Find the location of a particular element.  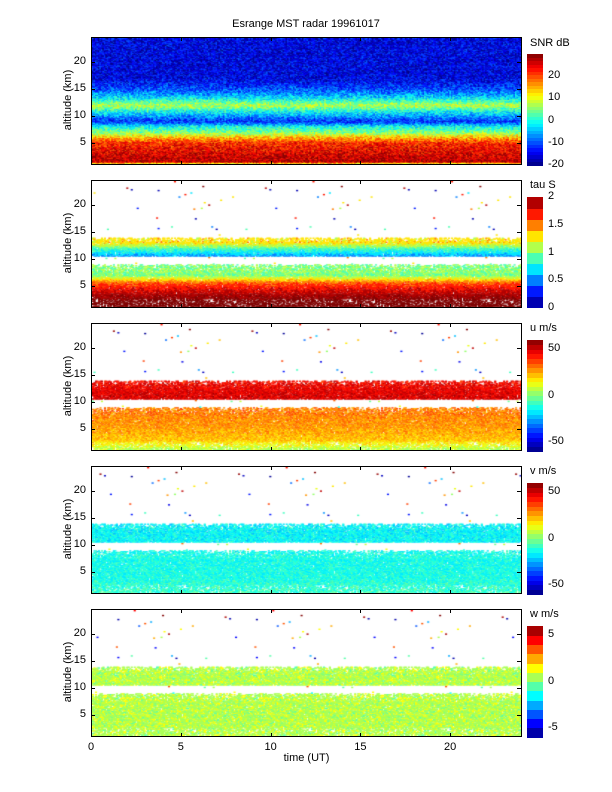

y-tick-label: 5 is located at coordinates (82, 714).